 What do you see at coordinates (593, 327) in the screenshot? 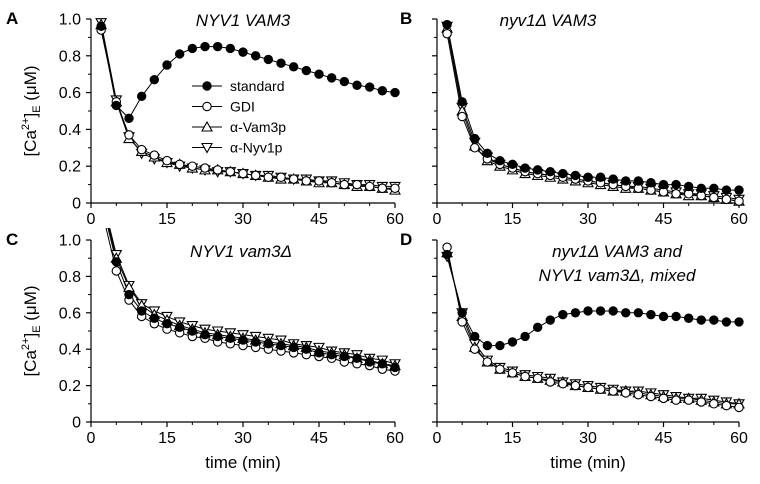
I see `plot-area` at bounding box center [593, 327].